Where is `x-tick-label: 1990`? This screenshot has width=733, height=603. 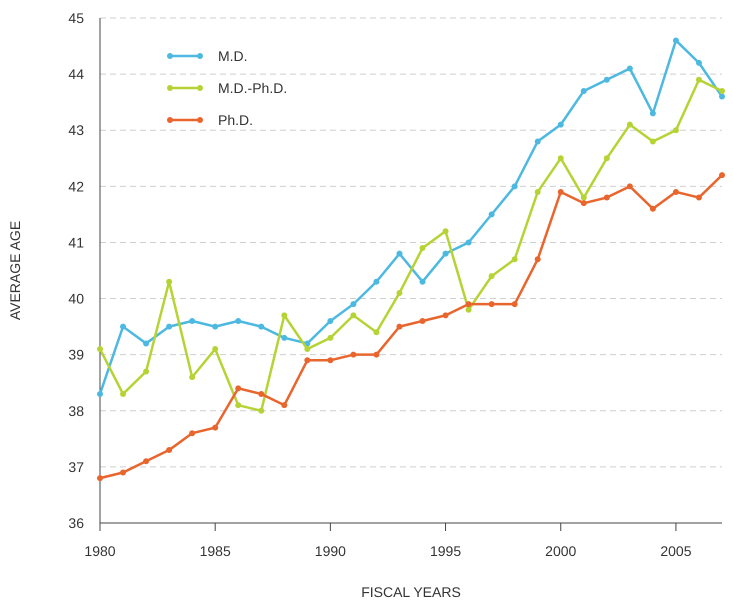
x-tick-label: 1990 is located at coordinates (330, 551).